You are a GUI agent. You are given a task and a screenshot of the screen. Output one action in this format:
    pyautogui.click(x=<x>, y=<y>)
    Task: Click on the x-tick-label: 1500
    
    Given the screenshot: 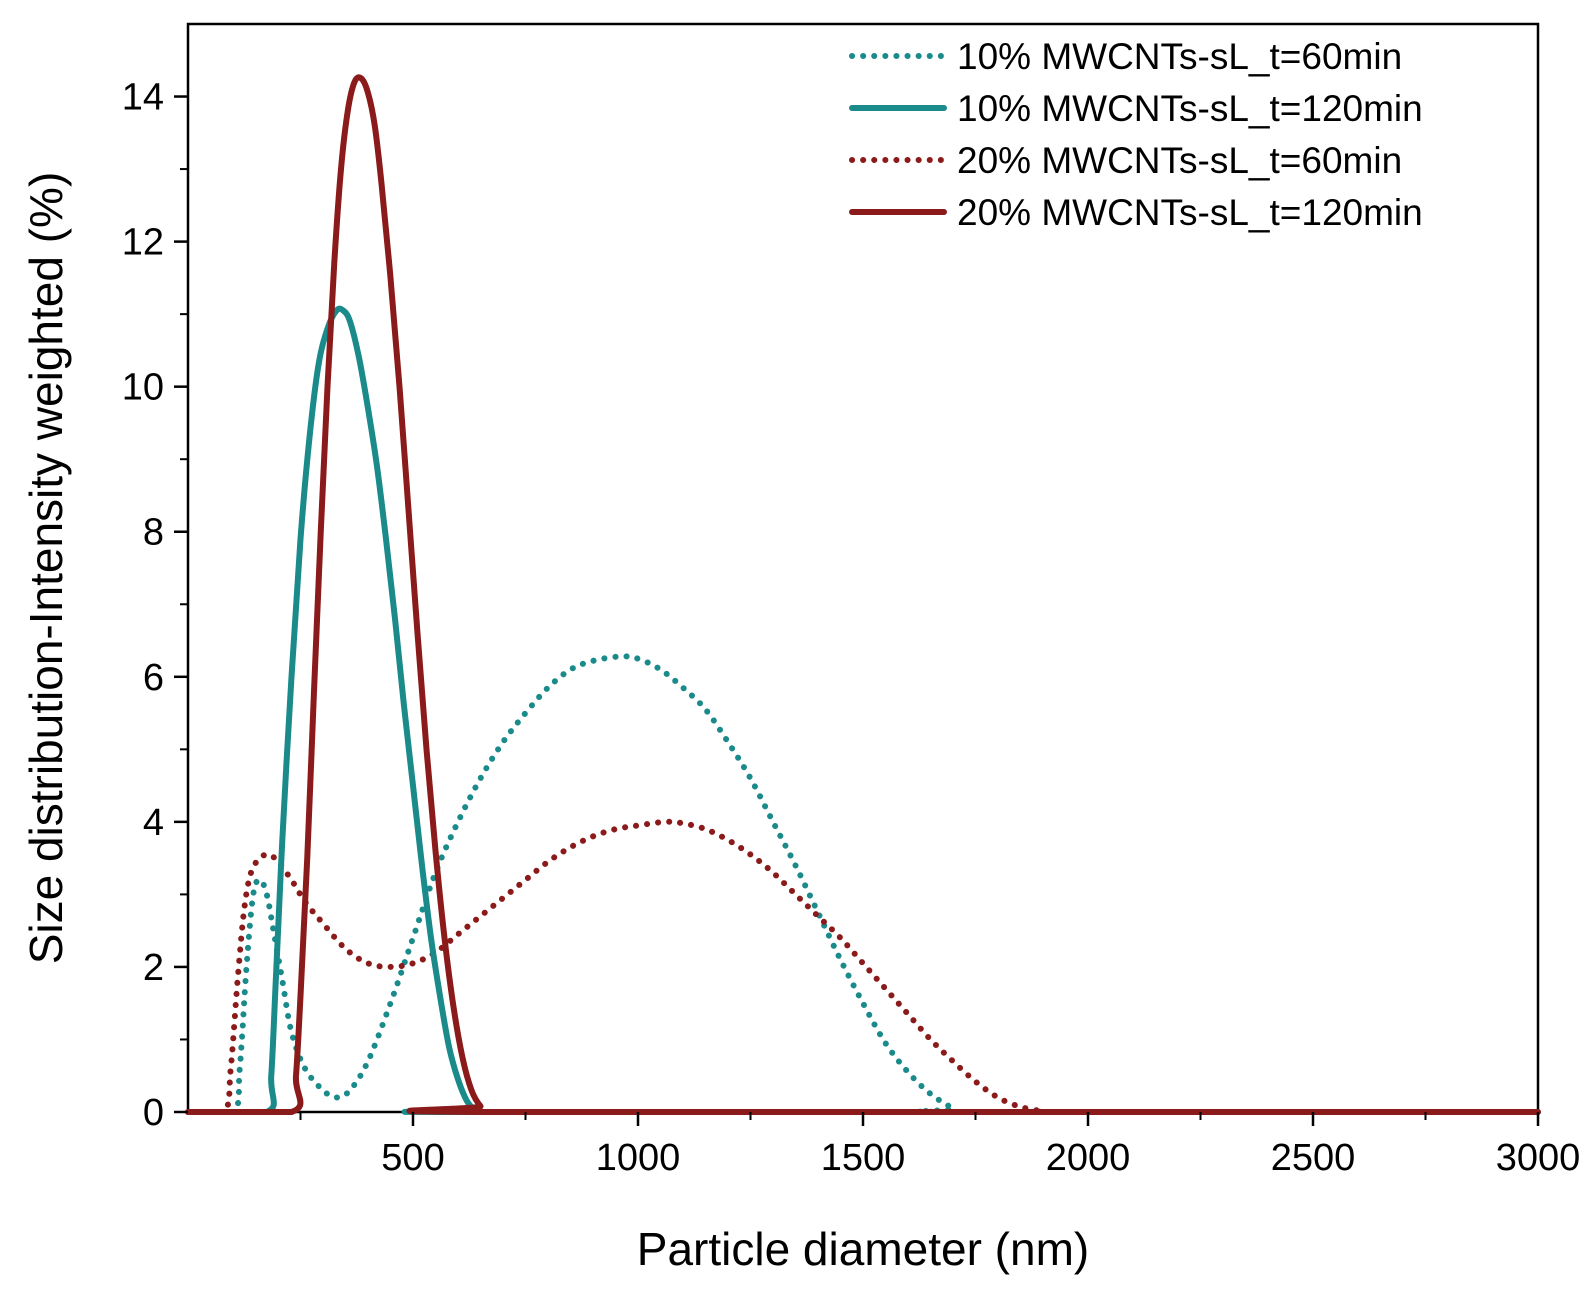 What is the action you would take?
    pyautogui.click(x=863, y=1158)
    